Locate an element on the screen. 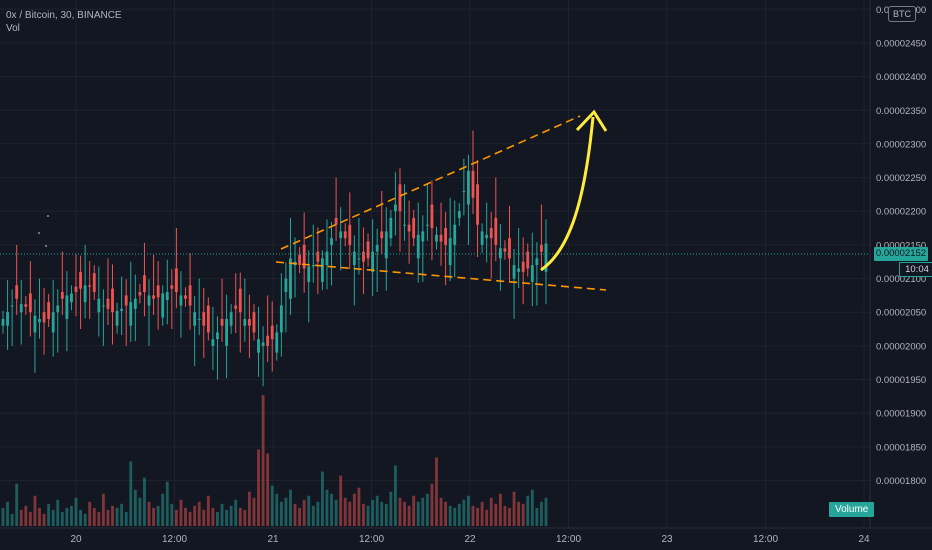  y-tick-label: 0.00002050 is located at coordinates (901, 313).